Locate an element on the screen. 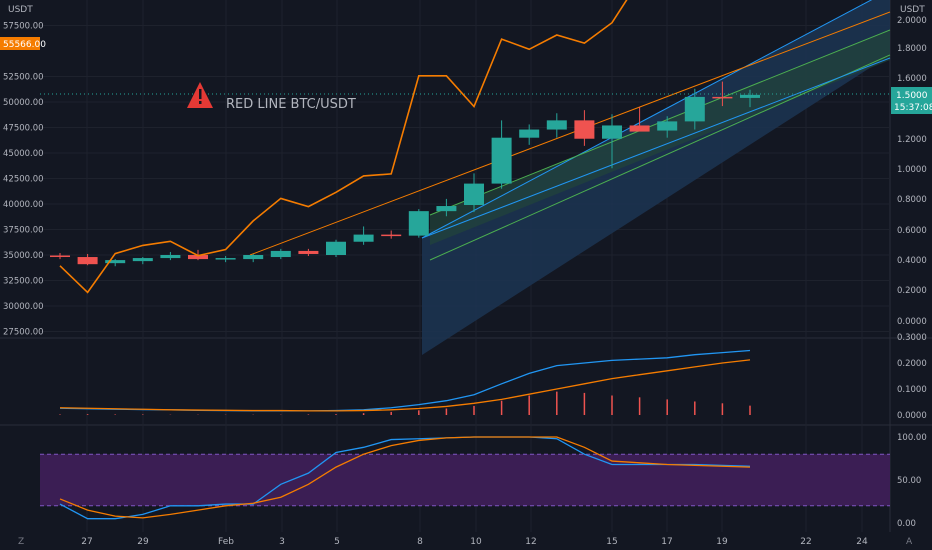 This screenshot has height=550, width=932. time-axis: 27 29 Feb 3 5 8 10 12 15 17 19 22 24 is located at coordinates (474, 542).